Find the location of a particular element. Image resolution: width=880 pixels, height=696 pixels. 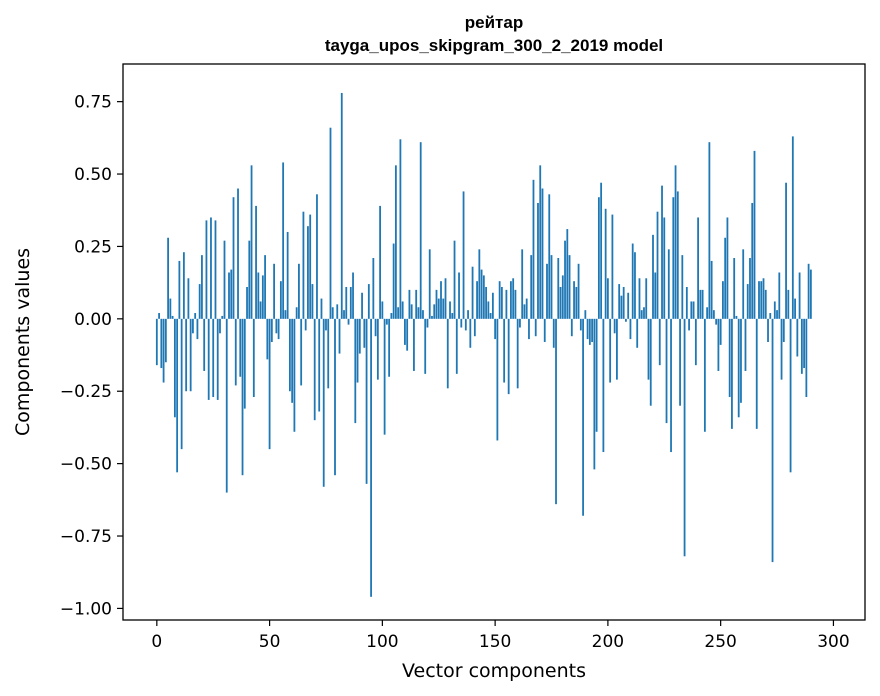

y-tick-label: 0.75 is located at coordinates (93, 103).